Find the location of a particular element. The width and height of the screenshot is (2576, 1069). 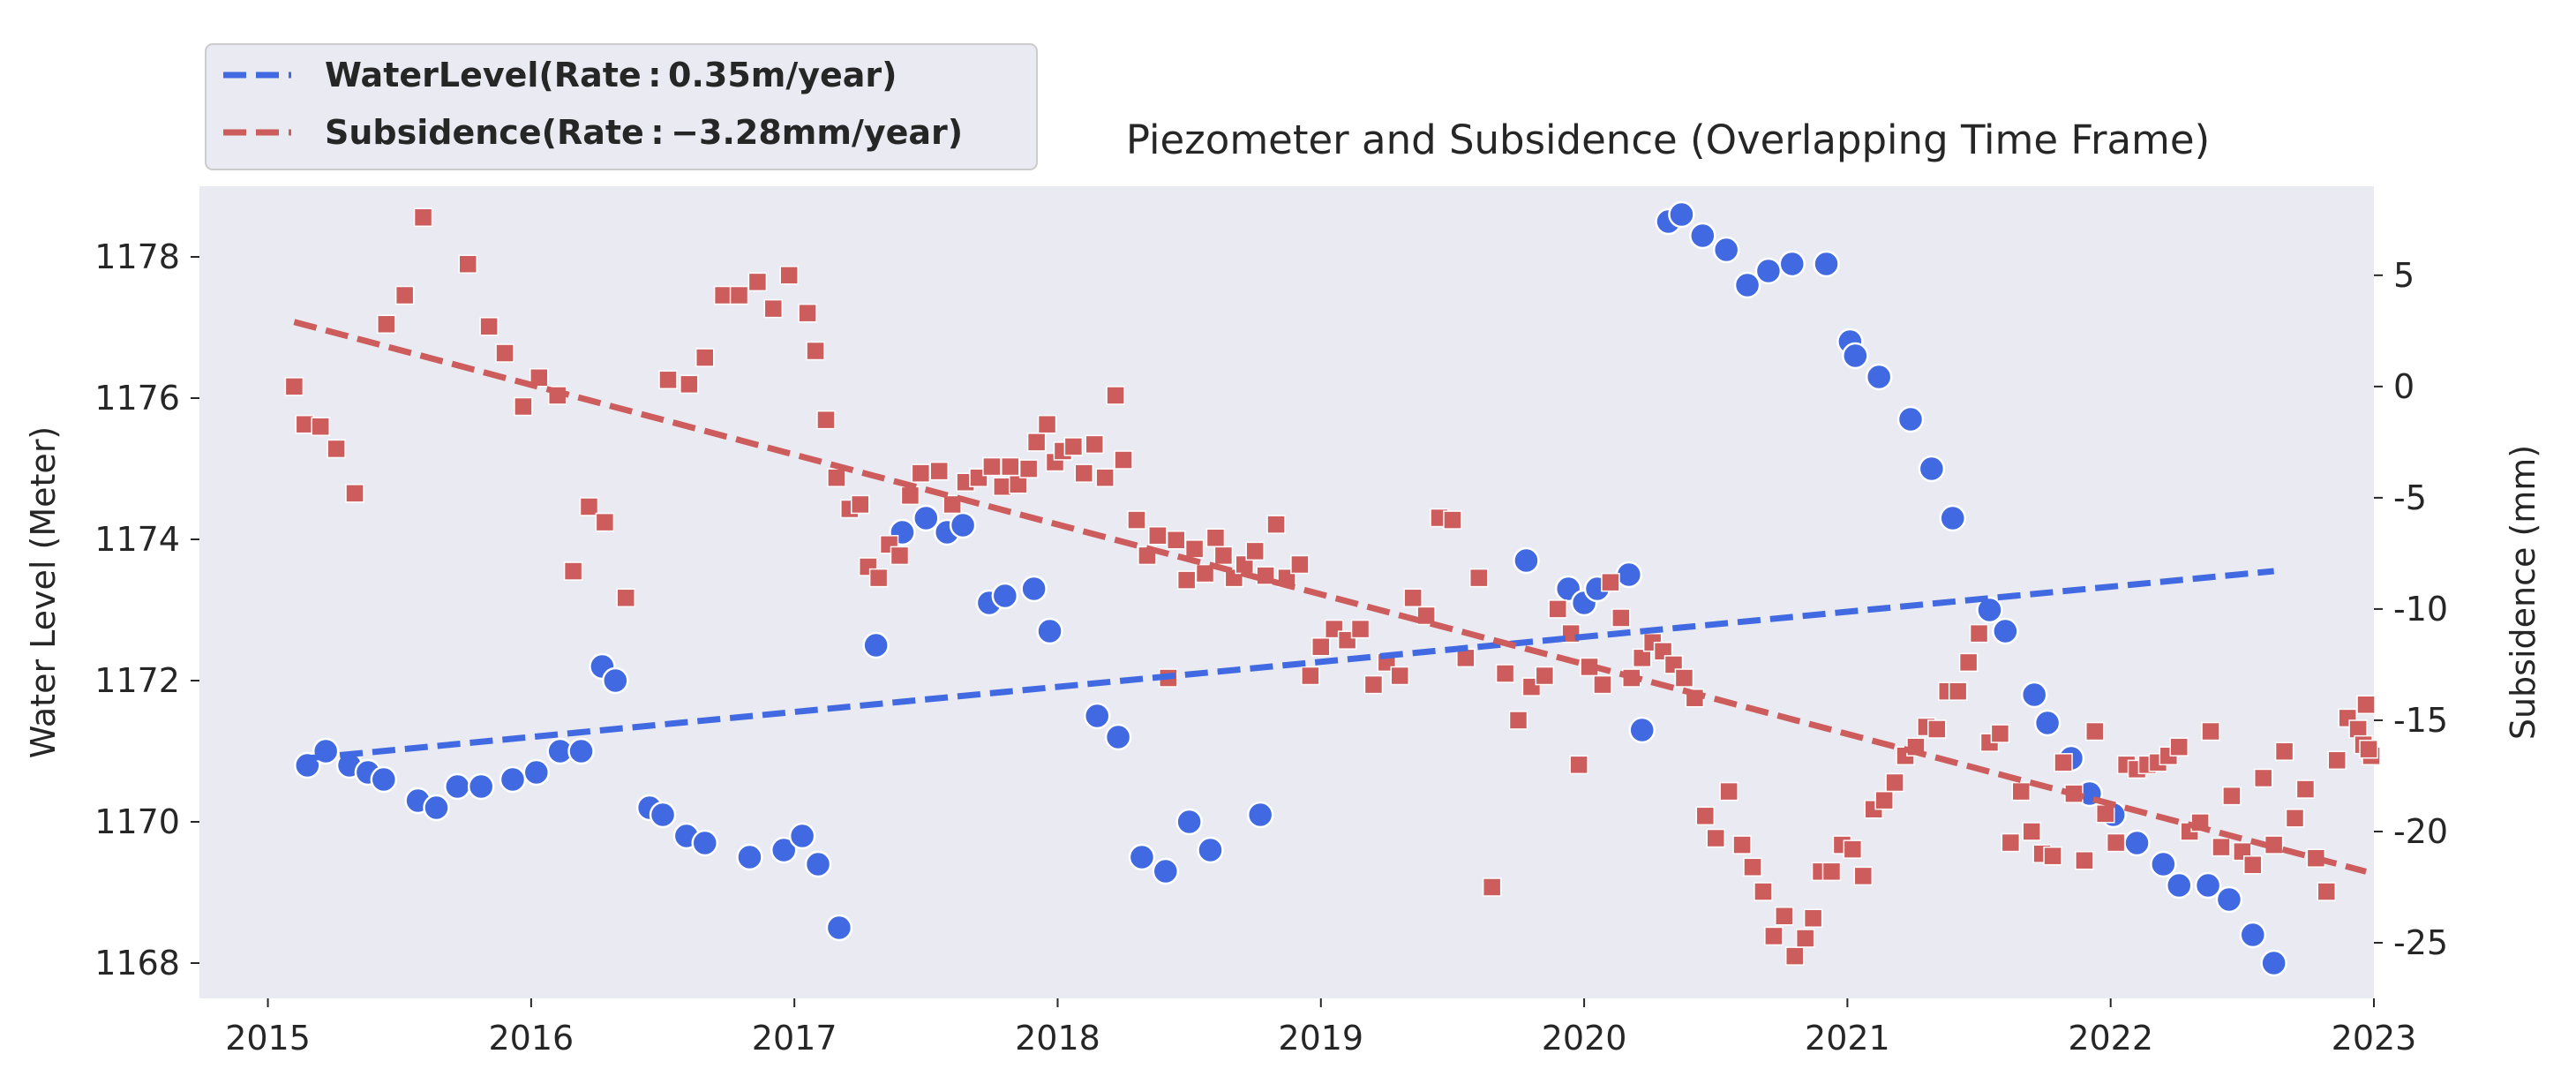

legend-box is located at coordinates (621, 107).